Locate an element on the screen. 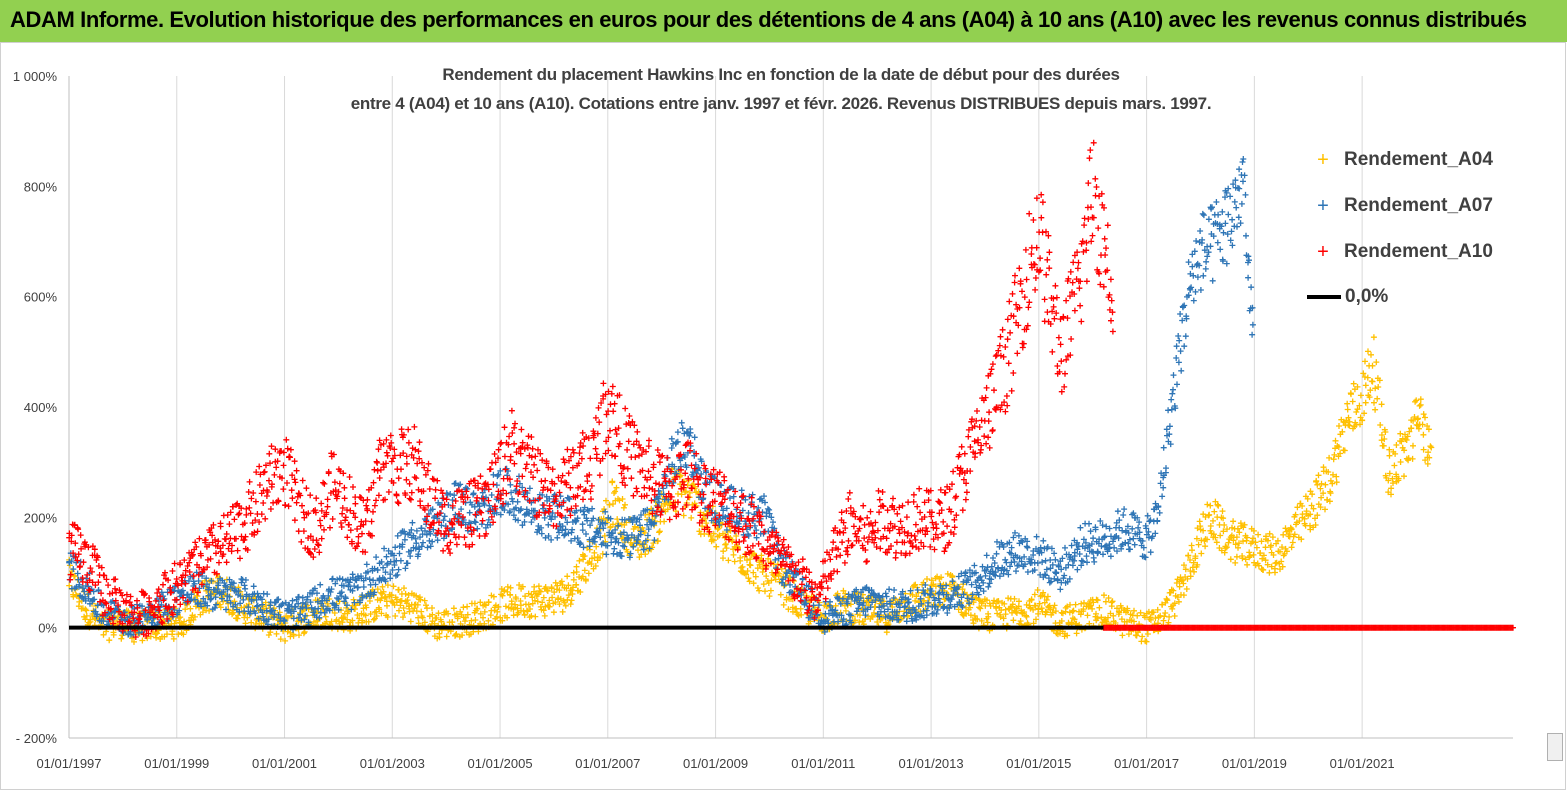  x-tick-label: 01/01/2017 is located at coordinates (1146, 763).